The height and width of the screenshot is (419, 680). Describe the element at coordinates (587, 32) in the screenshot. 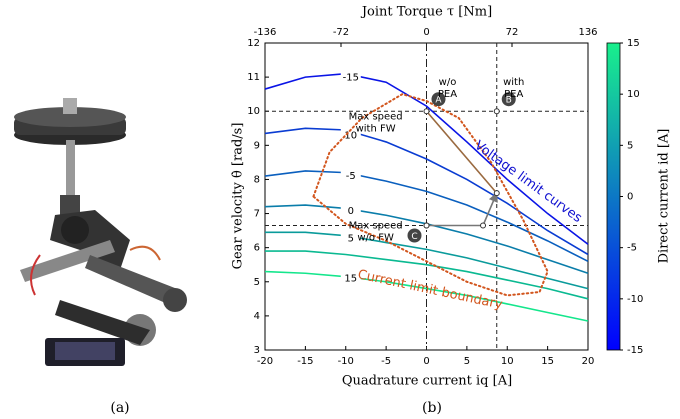

I see `x2-tick-label: 136` at that location.